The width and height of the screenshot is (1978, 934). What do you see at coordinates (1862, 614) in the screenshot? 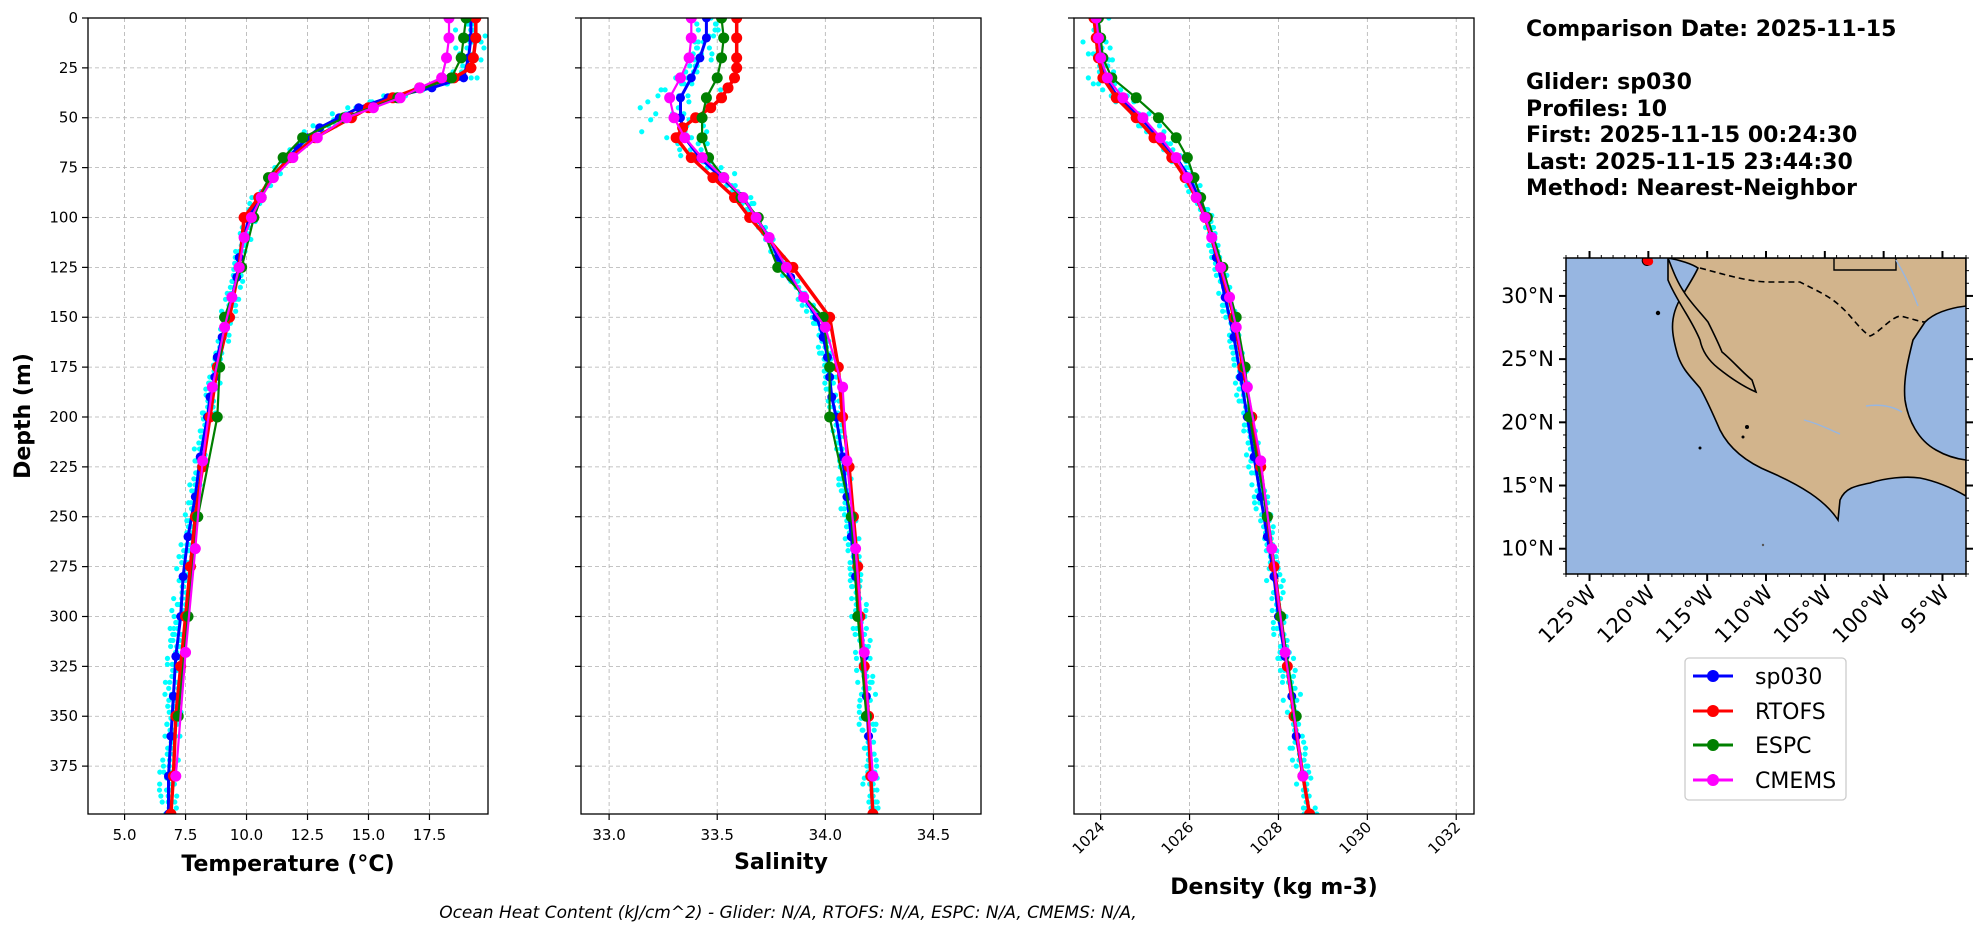
I see `map-lon-label-100-w: 100°W` at bounding box center [1862, 614].